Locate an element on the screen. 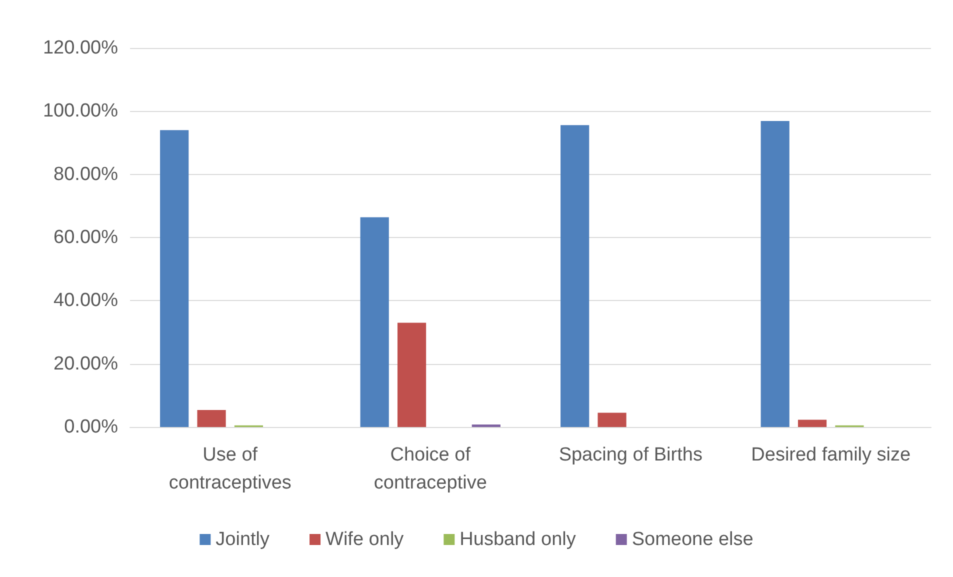  y-tick-label: 120.00% is located at coordinates (80, 48).